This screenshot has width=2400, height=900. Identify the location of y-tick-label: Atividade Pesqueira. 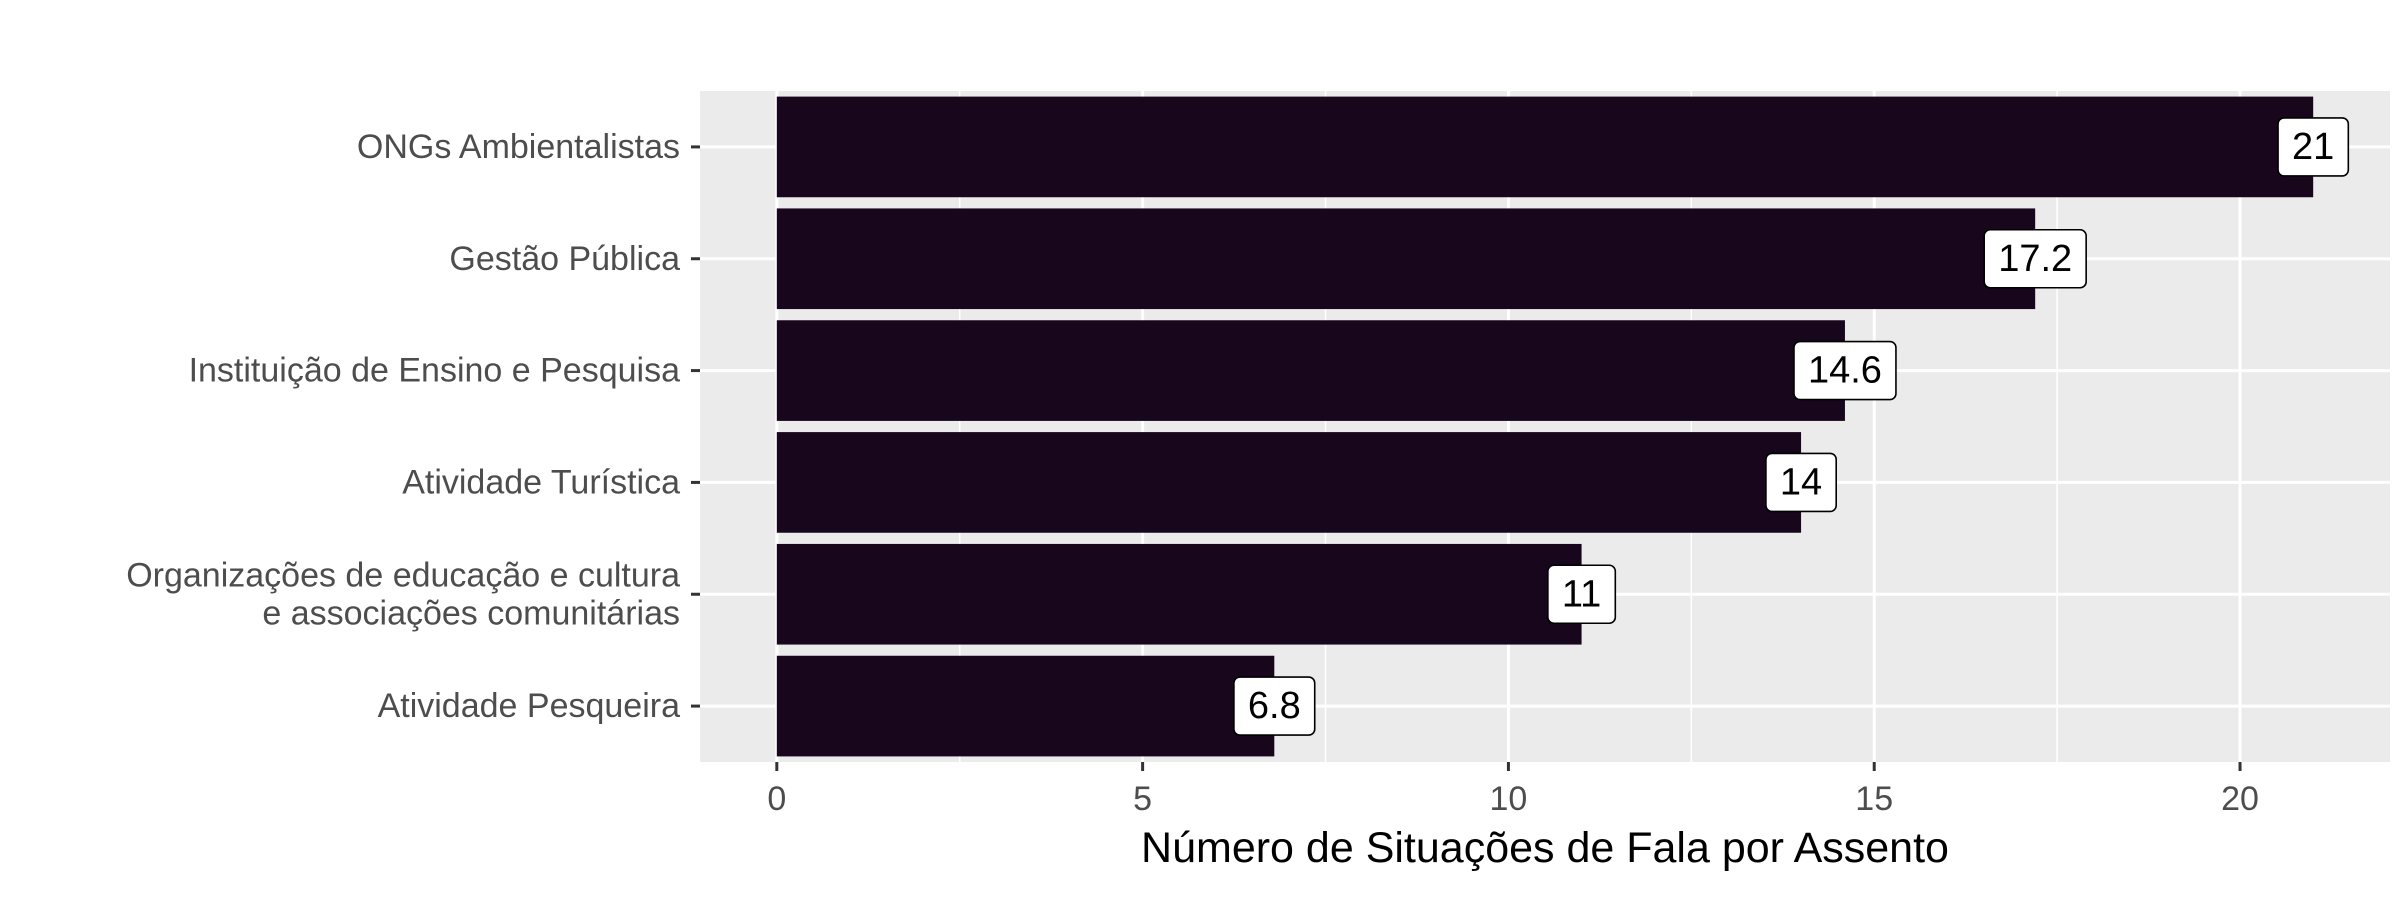
(529, 706).